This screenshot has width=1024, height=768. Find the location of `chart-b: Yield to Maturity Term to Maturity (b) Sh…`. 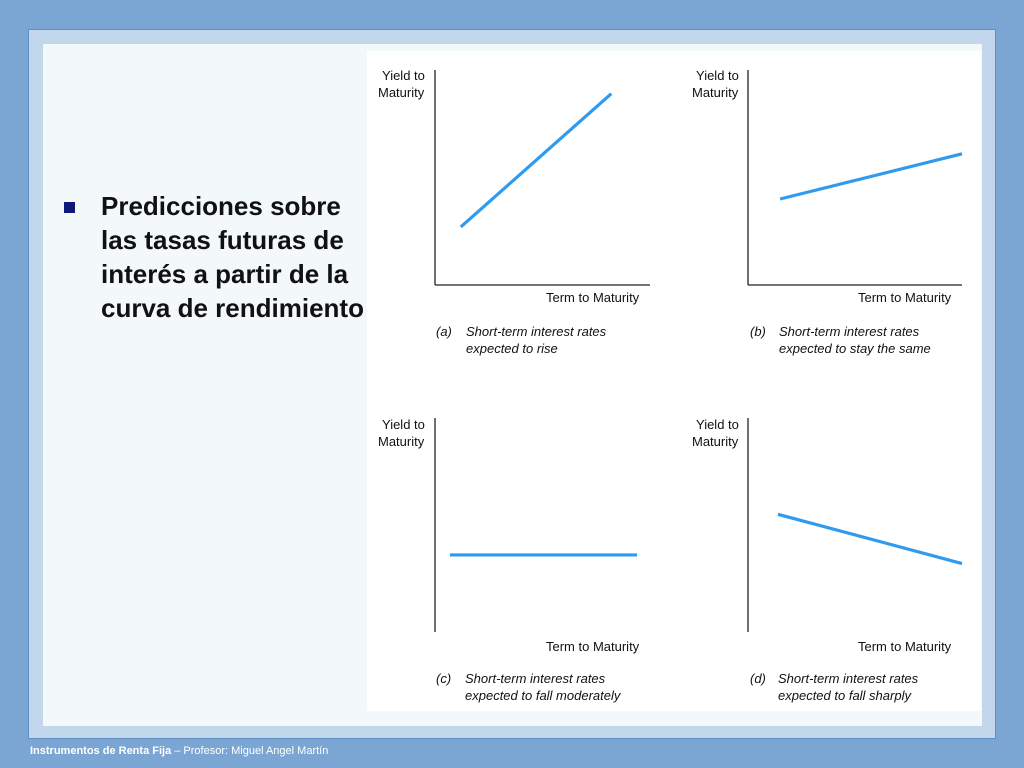

chart-b: Yield to Maturity Term to Maturity (b) Sh… is located at coordinates (827, 212).